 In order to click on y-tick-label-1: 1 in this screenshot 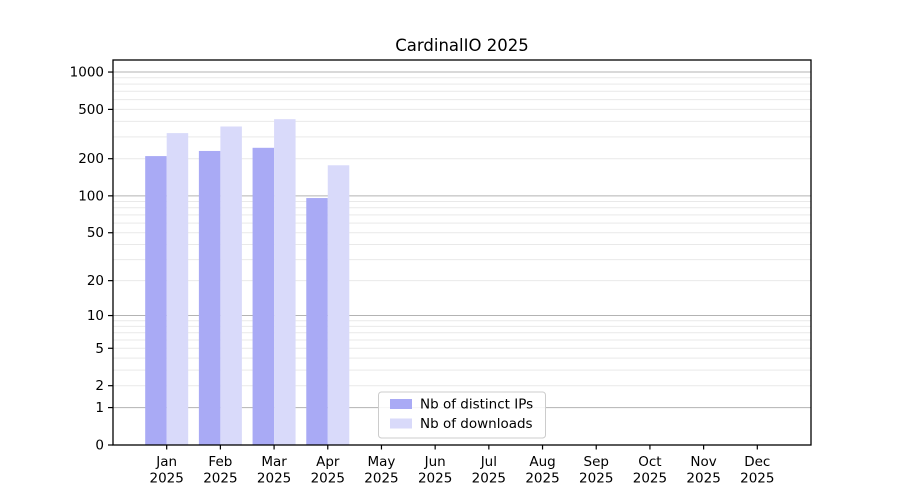, I will do `click(99, 408)`.